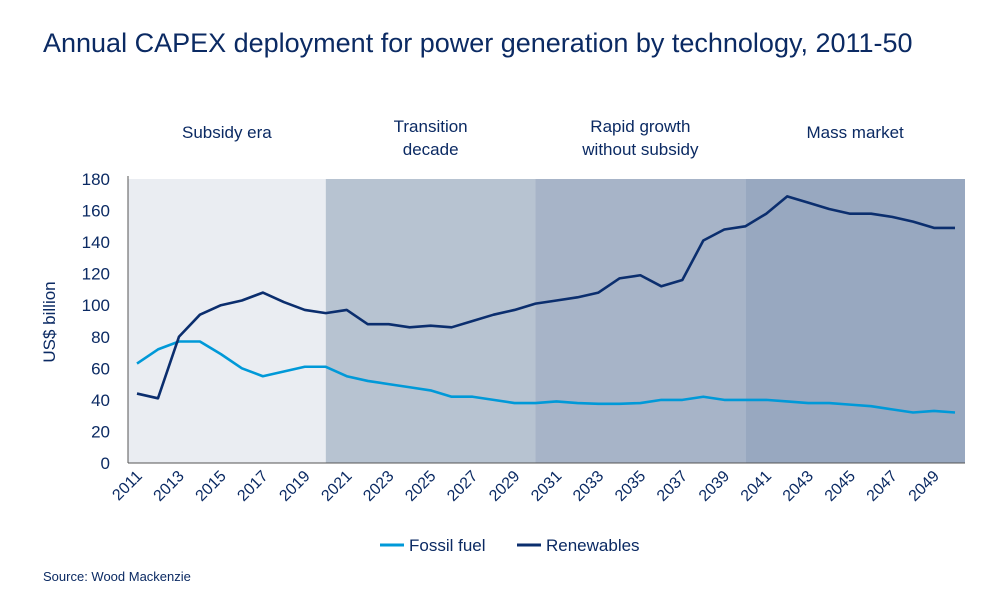 This screenshot has width=1000, height=600. What do you see at coordinates (714, 486) in the screenshot?
I see `x-tick-label: 2039` at bounding box center [714, 486].